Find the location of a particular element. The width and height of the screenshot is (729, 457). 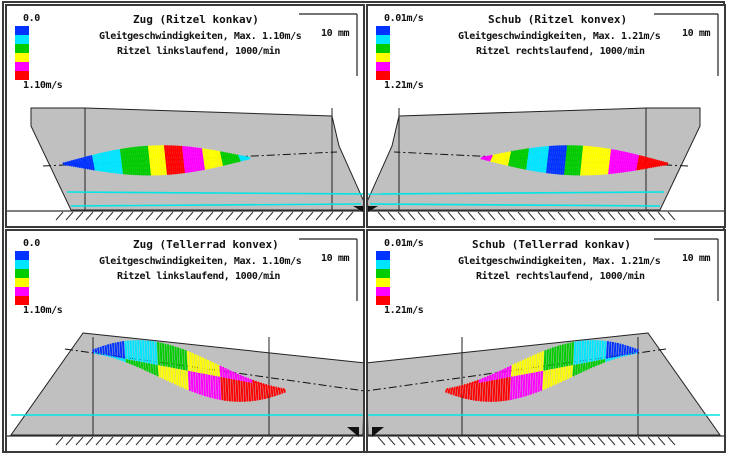

scalebar-label: 10 mm is located at coordinates (696, 258).